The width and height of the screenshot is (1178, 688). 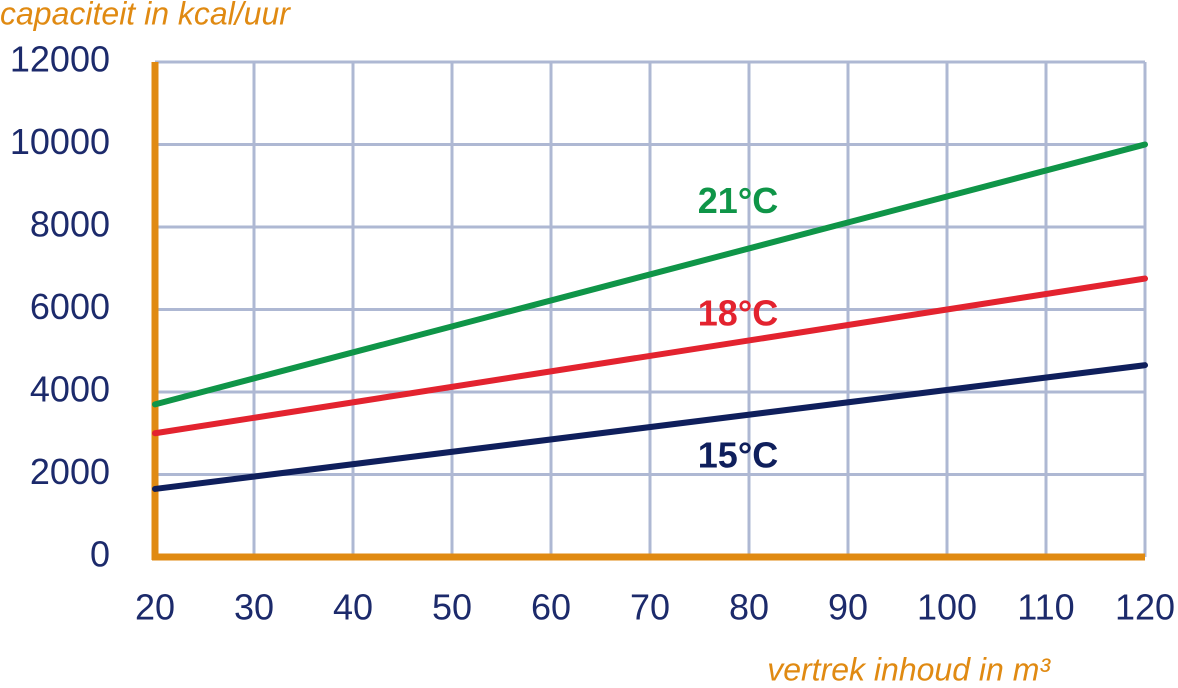 What do you see at coordinates (738, 200) in the screenshot?
I see `series-label: 21°C` at bounding box center [738, 200].